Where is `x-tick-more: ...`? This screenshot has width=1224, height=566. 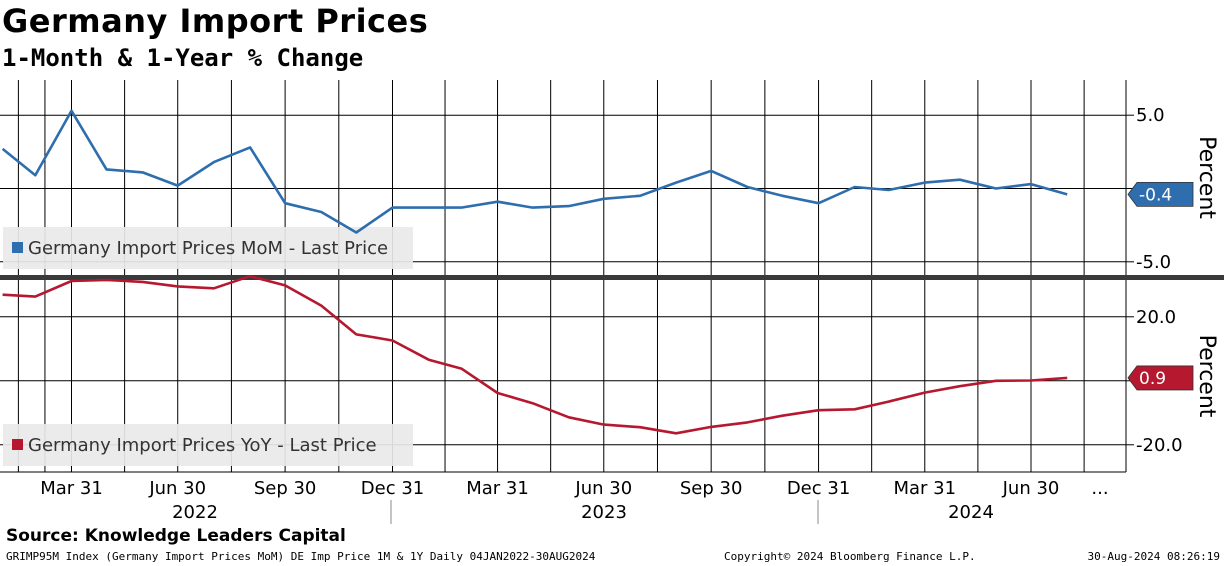 x-tick-more: ... is located at coordinates (1099, 488).